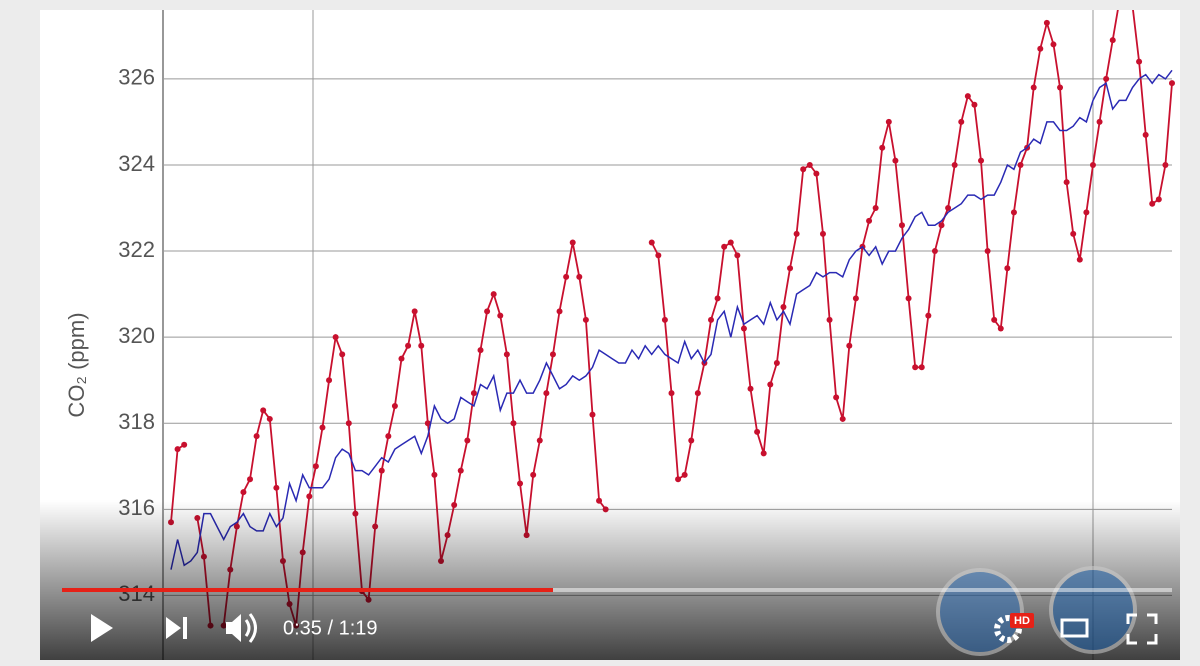  I want to click on hd-badge: HD, so click(1022, 621).